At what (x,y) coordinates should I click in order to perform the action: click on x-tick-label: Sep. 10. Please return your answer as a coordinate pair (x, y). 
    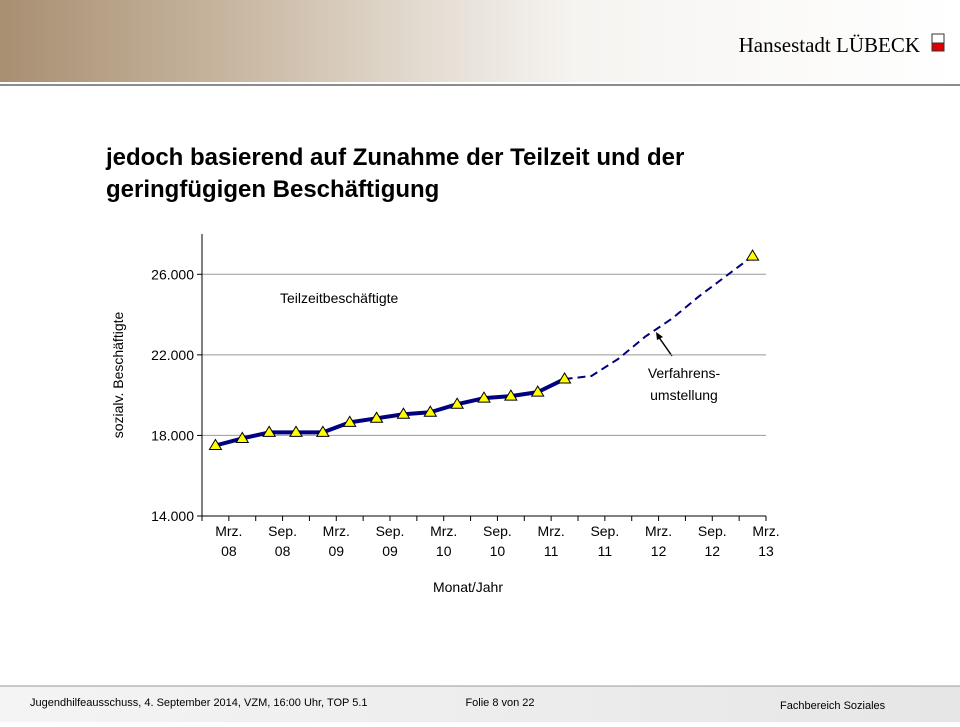
    Looking at the image, I should click on (497, 541).